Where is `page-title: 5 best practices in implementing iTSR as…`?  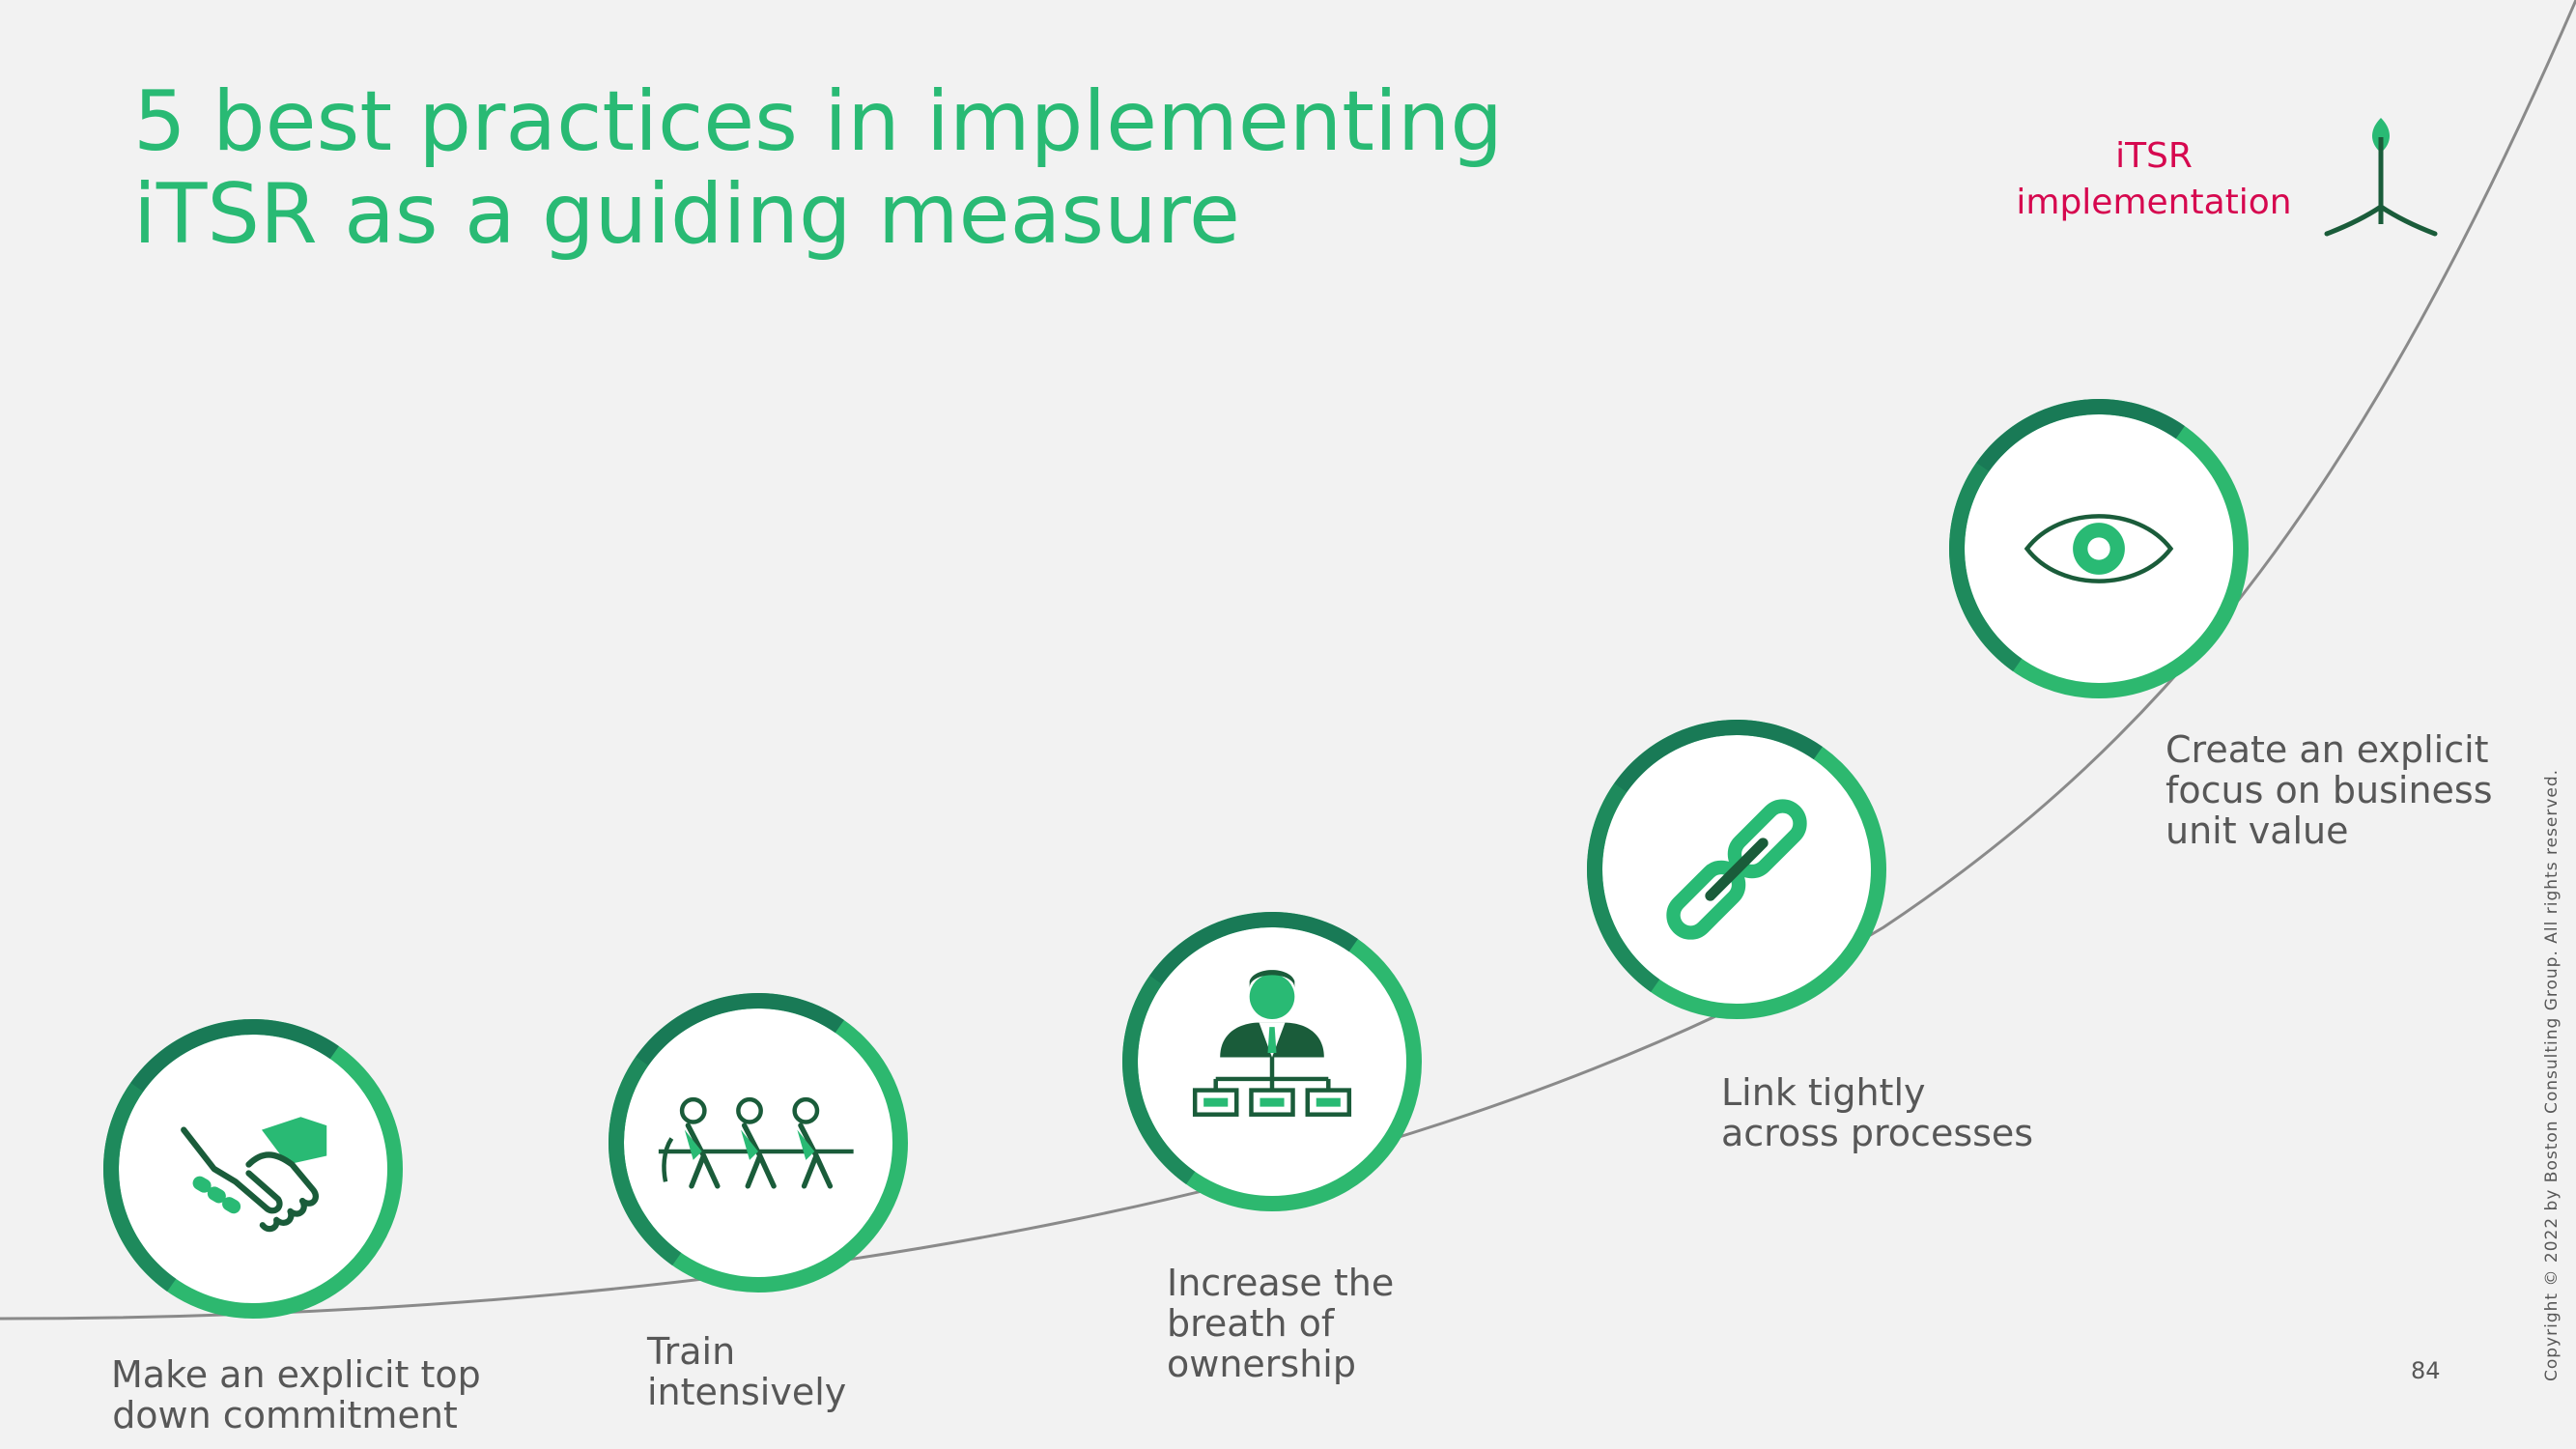 page-title: 5 best practices in implementing iTSR as… is located at coordinates (818, 168).